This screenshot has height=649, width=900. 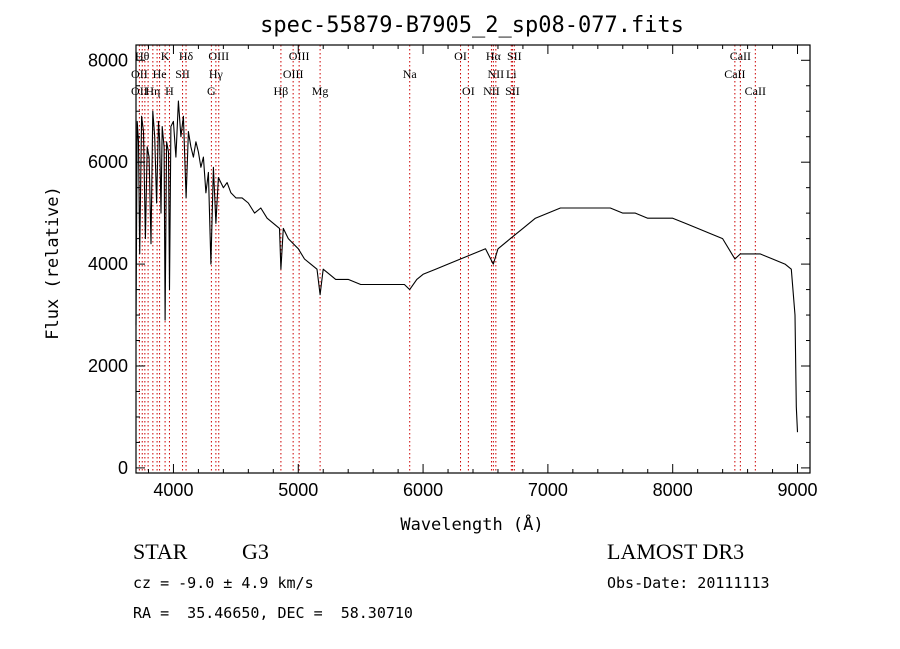 I want to click on coordinates: RA = 35.46650, DEC = 58.30710, so click(x=273, y=613).